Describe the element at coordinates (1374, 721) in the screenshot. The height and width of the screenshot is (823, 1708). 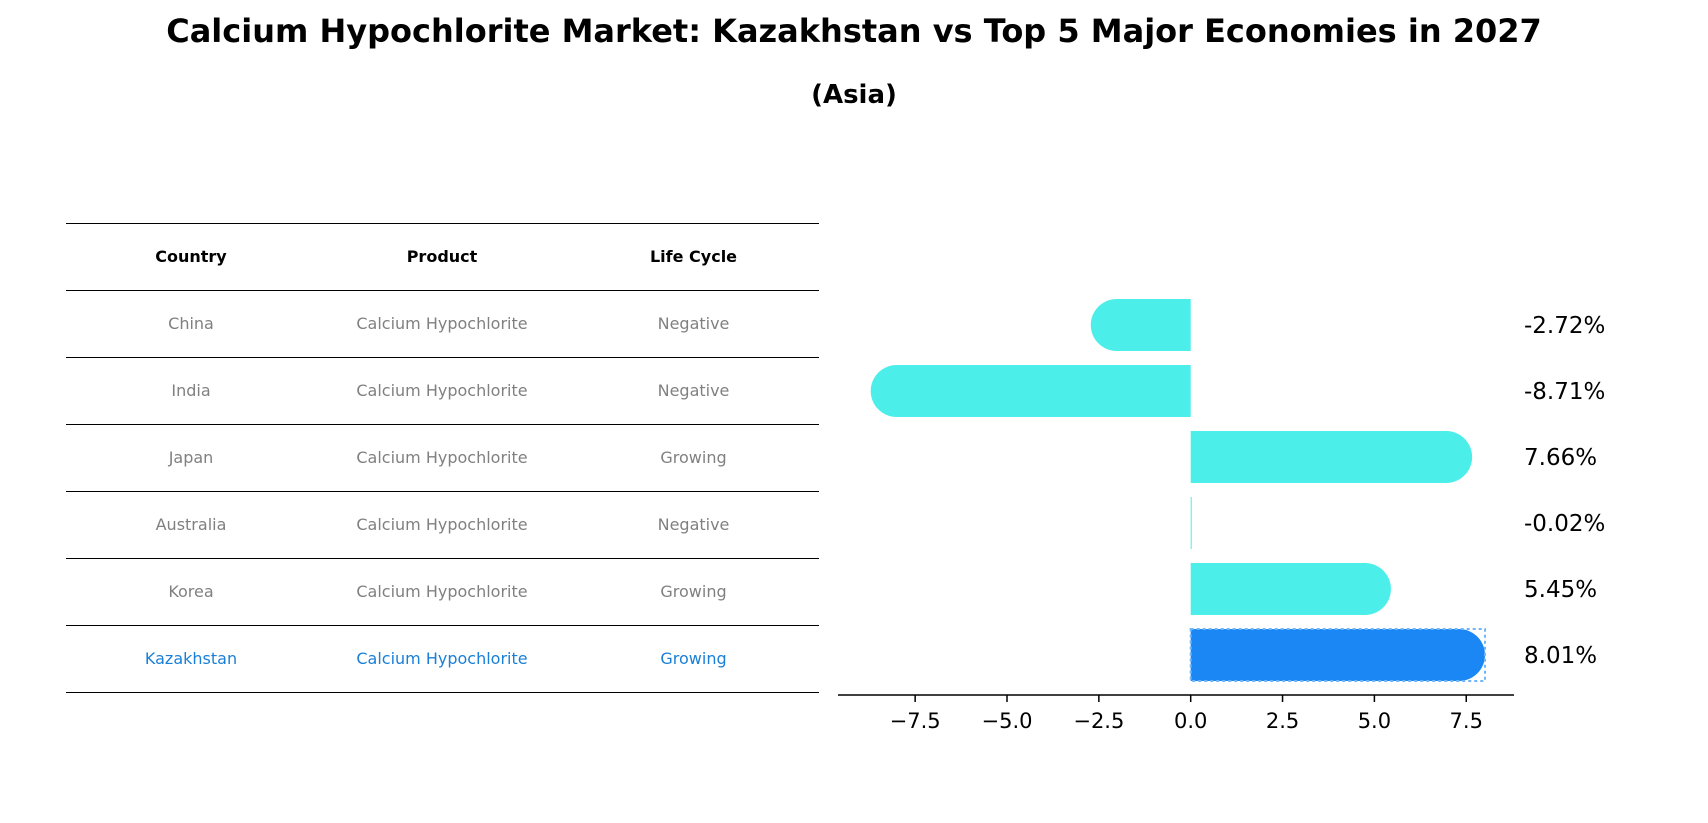
I see `x-tick-label: 5.0` at that location.